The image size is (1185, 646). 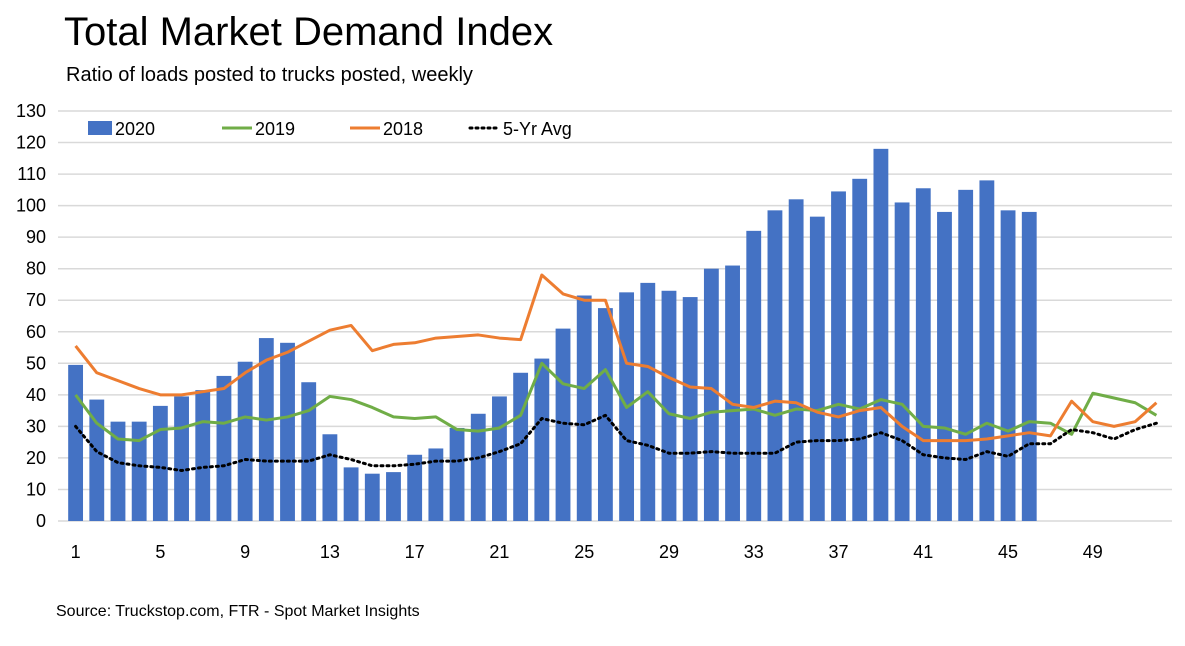 I want to click on x-tick-label: 29, so click(x=669, y=552).